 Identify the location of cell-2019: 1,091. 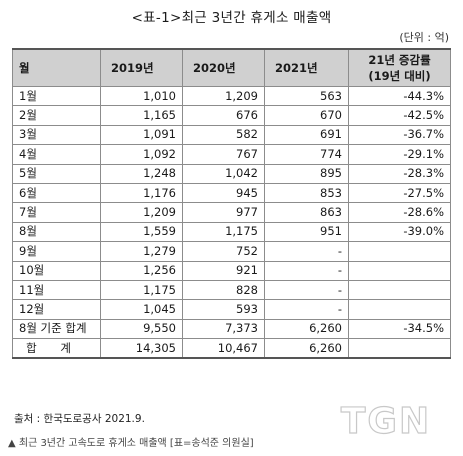
(141, 135).